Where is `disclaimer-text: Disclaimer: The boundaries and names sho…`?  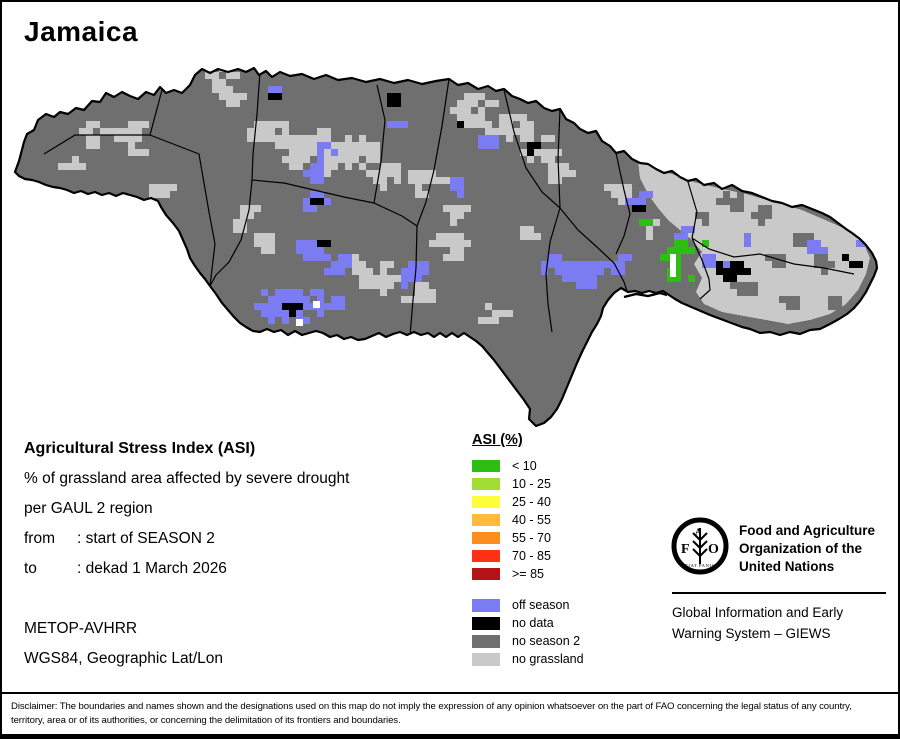 disclaimer-text: Disclaimer: The boundaries and names sho… is located at coordinates (431, 713).